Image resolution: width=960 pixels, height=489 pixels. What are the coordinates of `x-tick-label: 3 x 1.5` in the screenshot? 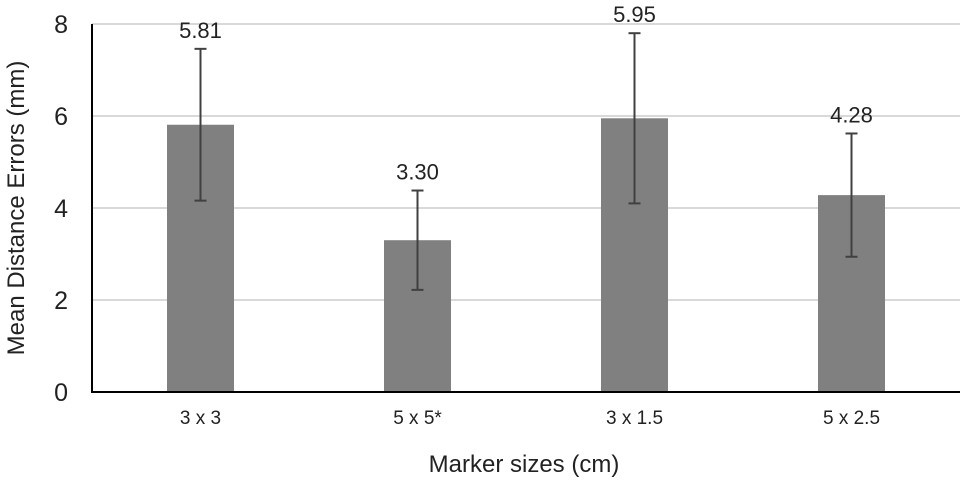 It's located at (634, 418).